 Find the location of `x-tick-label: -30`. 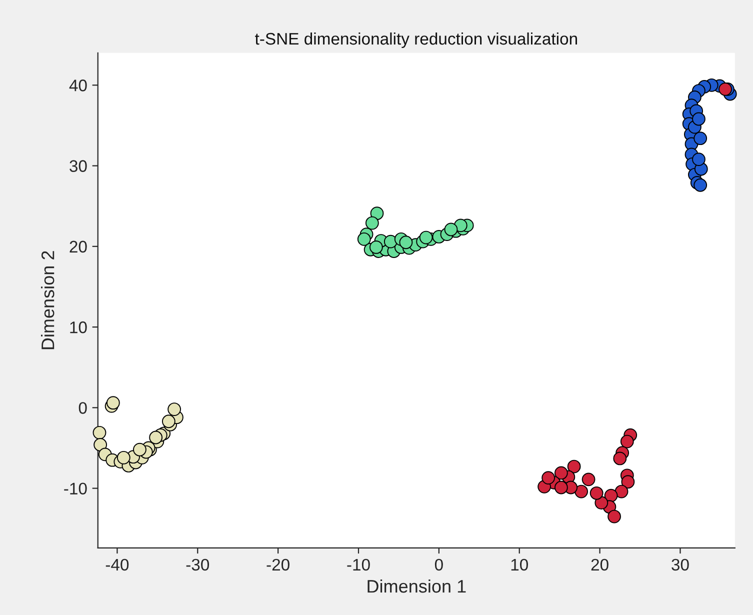

x-tick-label: -30 is located at coordinates (198, 564).